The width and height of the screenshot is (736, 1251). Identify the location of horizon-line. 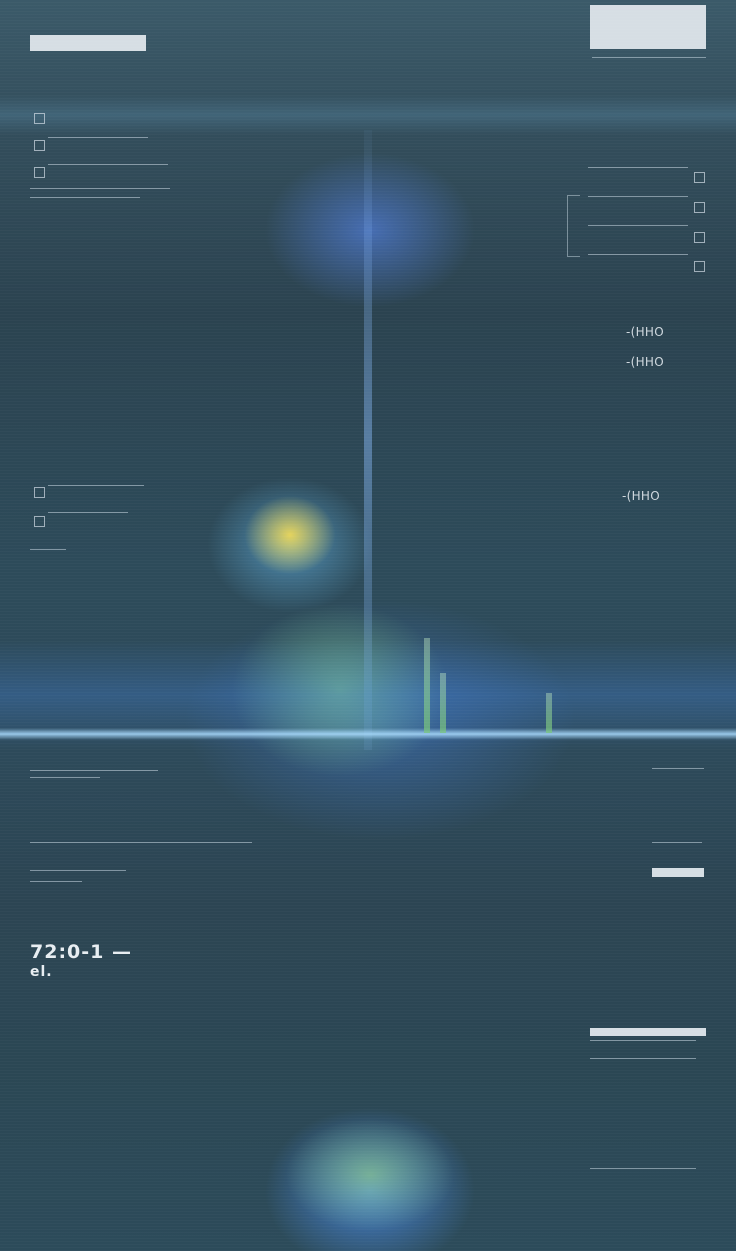
(368, 734).